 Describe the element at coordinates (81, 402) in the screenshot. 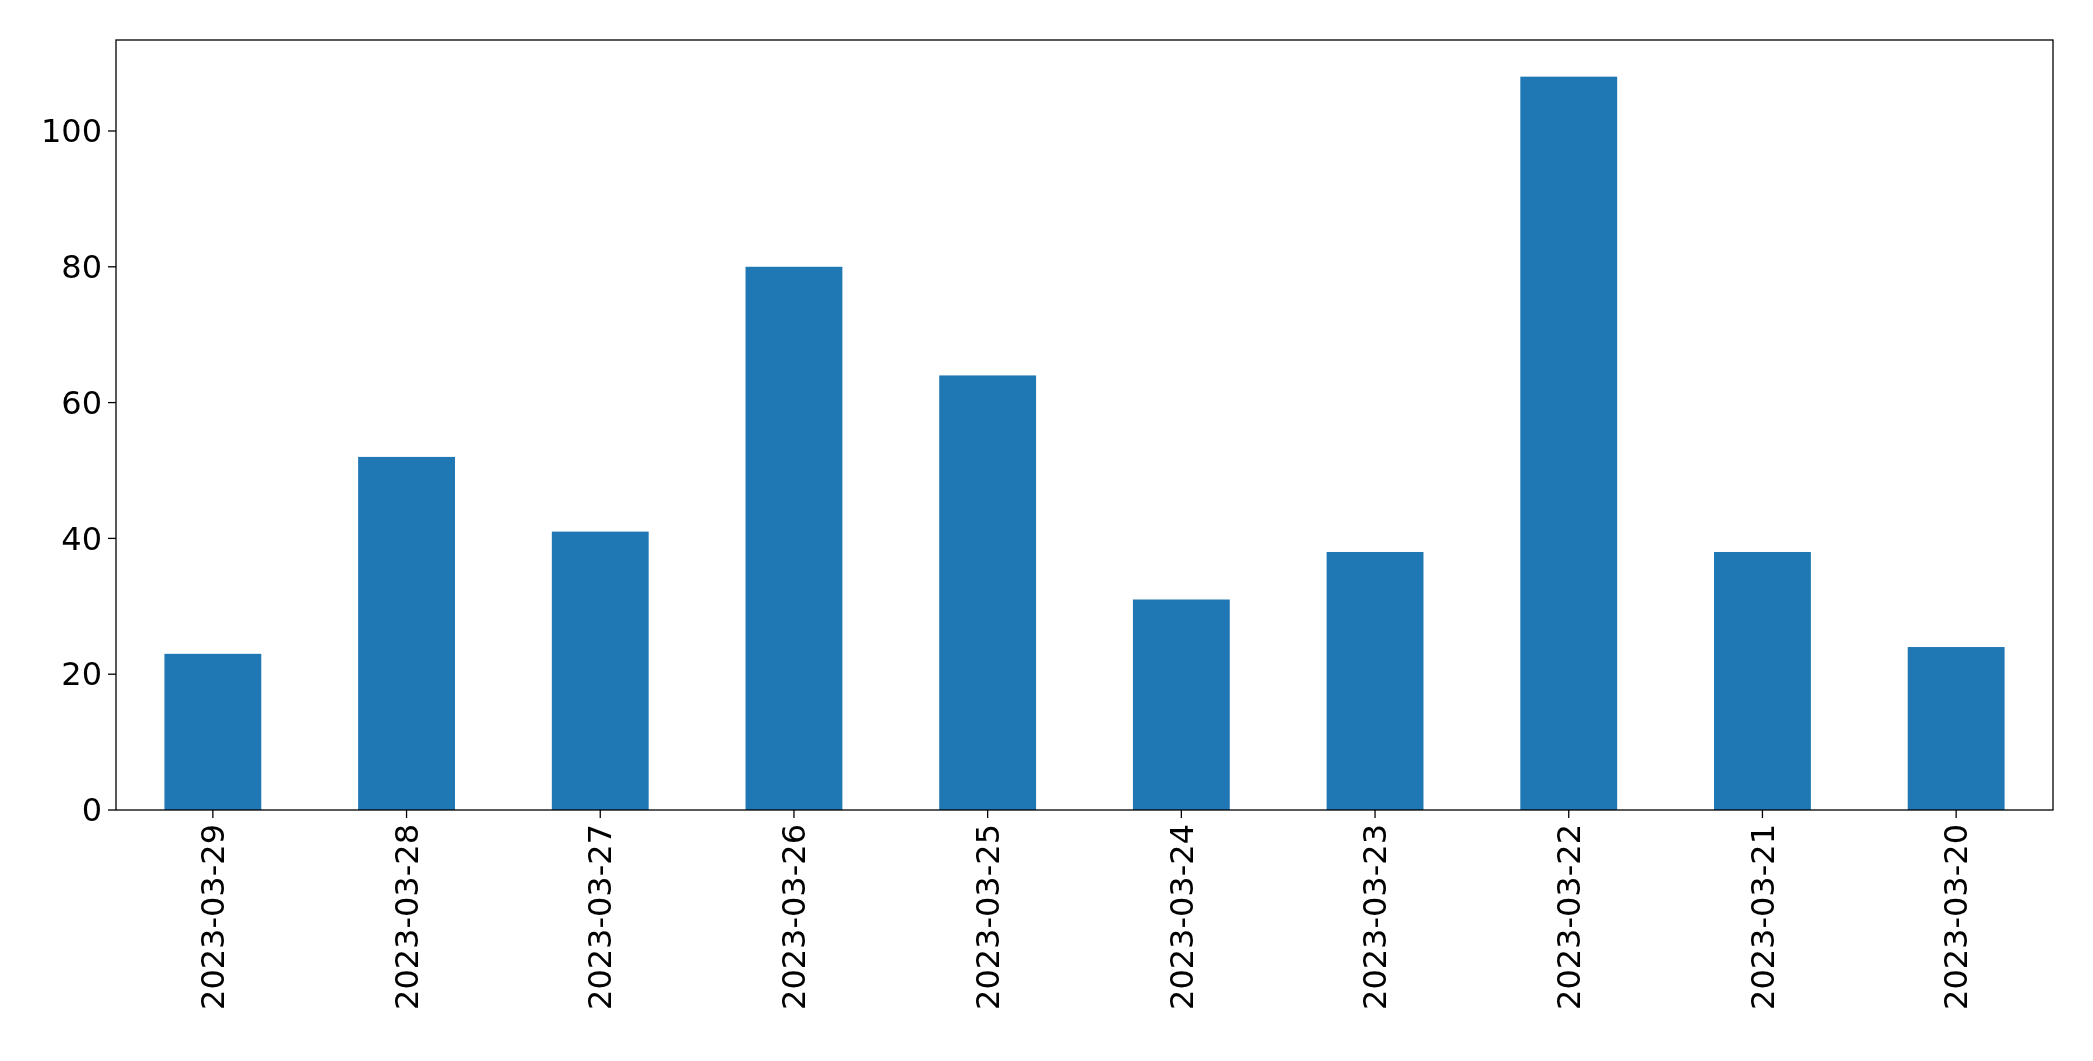

I see `y-tick-label: 60` at that location.